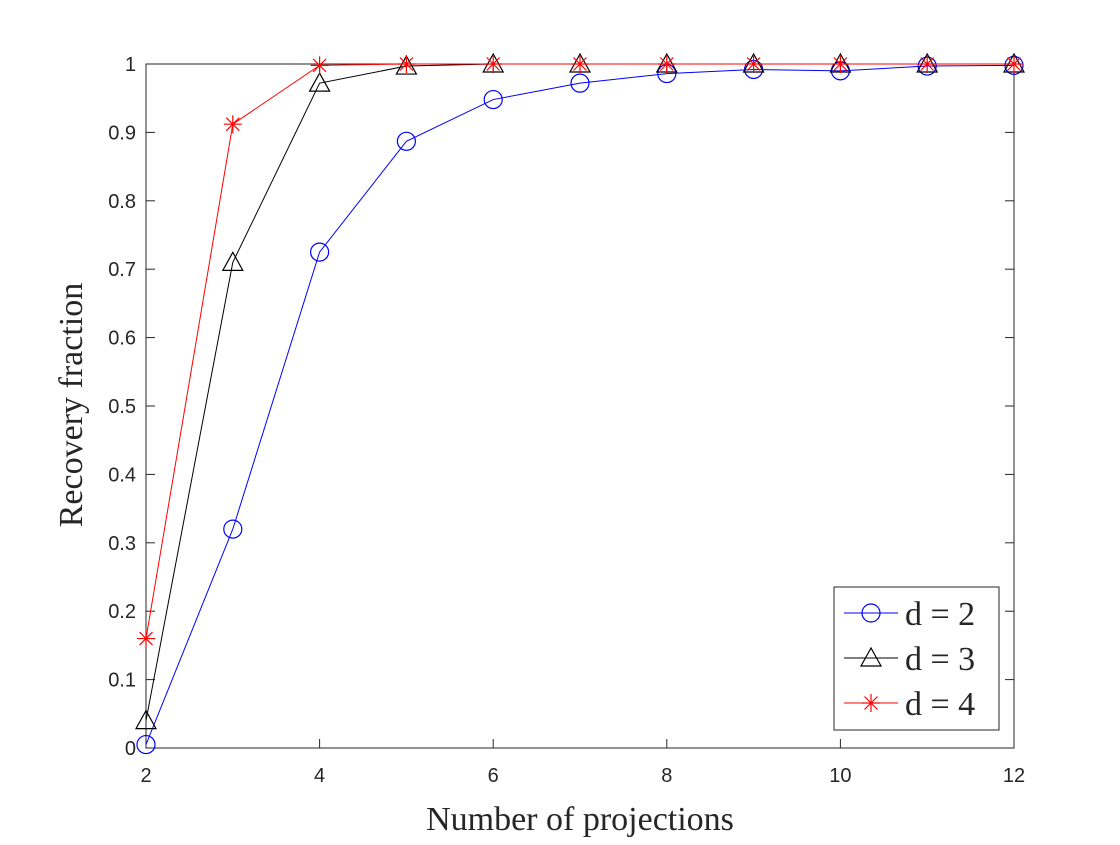  I want to click on y-tick-label: 0.2, so click(122, 612).